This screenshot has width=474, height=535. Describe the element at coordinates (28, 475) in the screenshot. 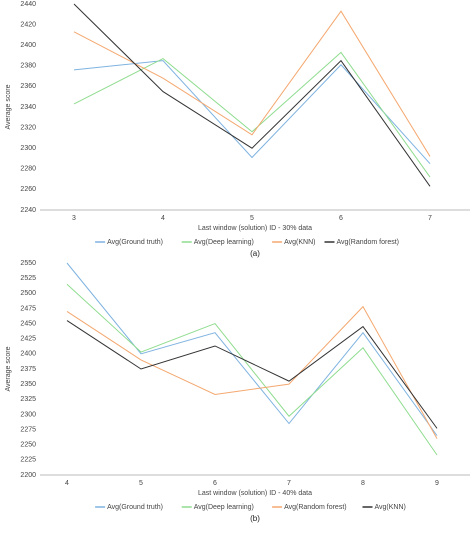

I see `y-tick-label: 2200` at that location.